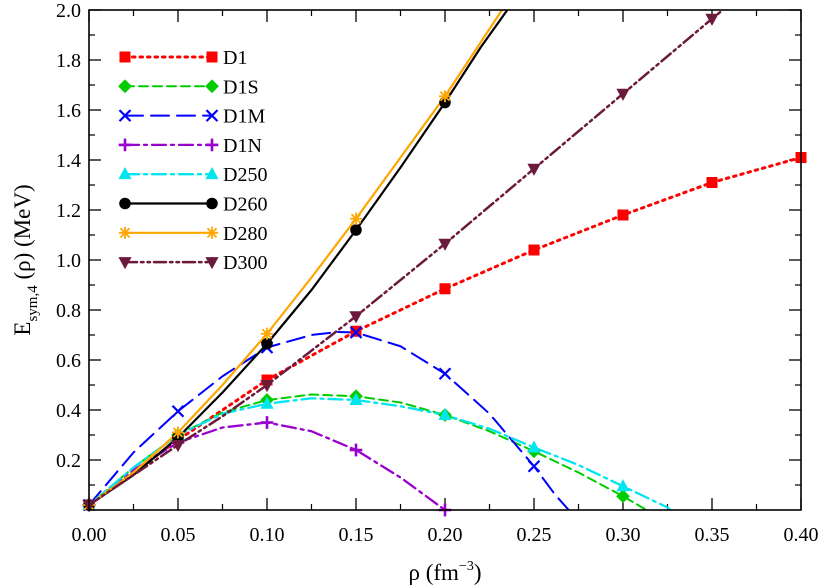 This screenshot has height=588, width=830. I want to click on x-axis-title: ρ (fm−3), so click(444, 572).